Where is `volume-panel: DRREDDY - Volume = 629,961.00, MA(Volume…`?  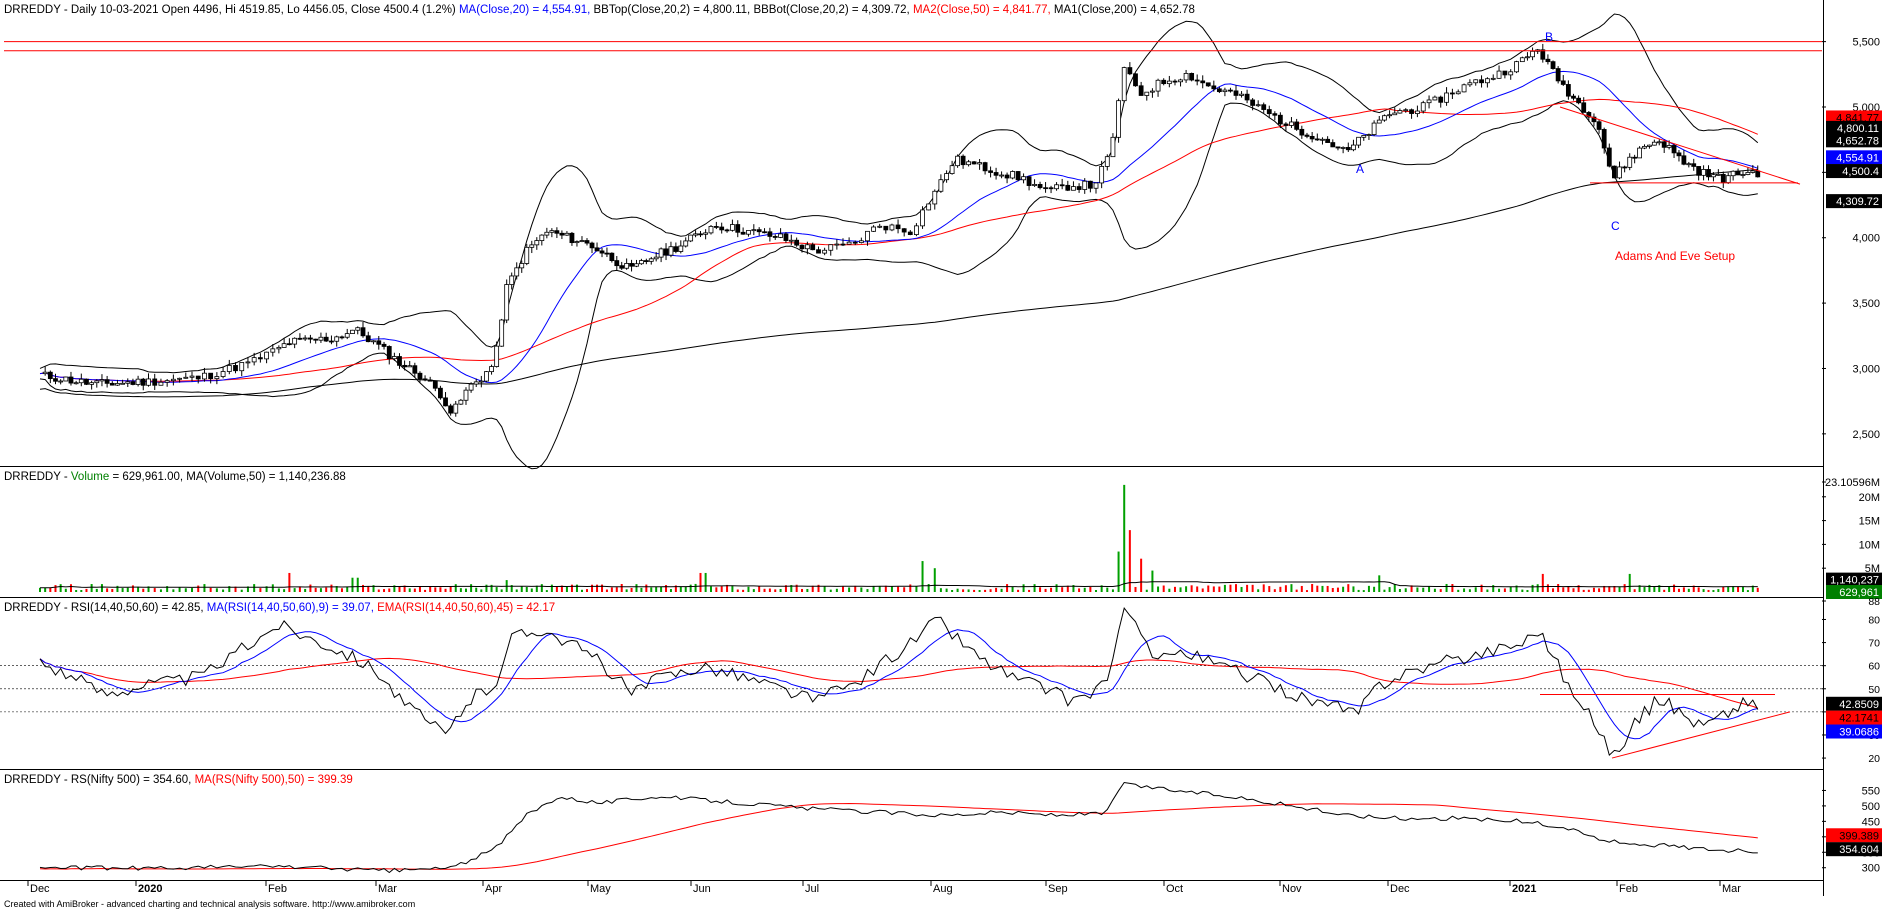 volume-panel: DRREDDY - Volume = 629,961.00, MA(Volume… is located at coordinates (943, 535).